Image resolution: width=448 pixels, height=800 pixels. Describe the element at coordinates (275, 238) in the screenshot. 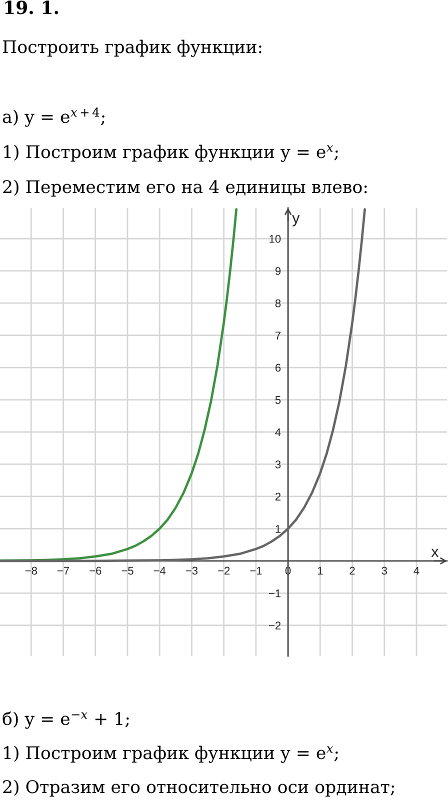

I see `y-tick-label: 10` at that location.